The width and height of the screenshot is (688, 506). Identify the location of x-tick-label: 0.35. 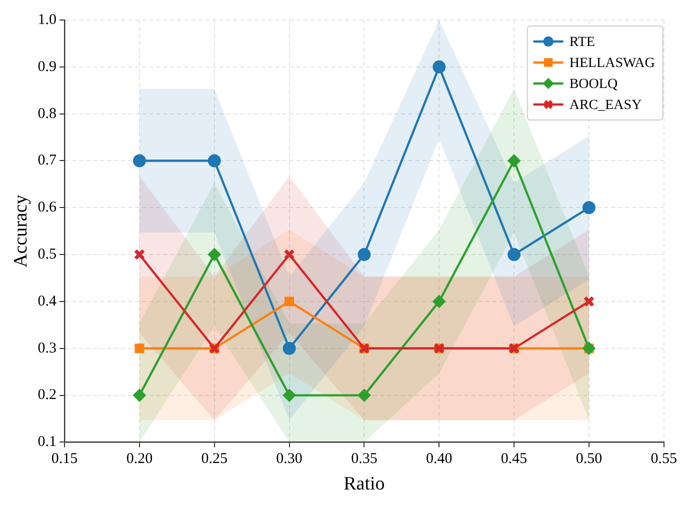
(364, 459).